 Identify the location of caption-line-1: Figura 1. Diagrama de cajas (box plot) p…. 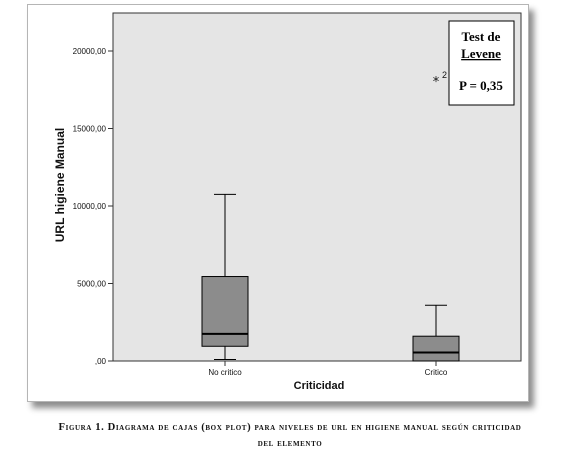
(290, 427).